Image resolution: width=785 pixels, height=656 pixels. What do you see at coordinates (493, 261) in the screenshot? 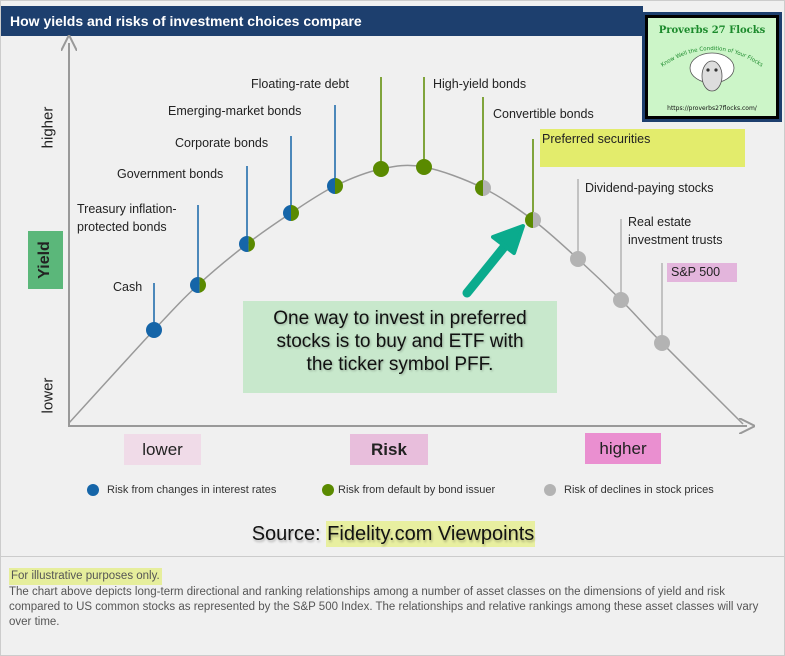
I see `callout-arrow` at bounding box center [493, 261].